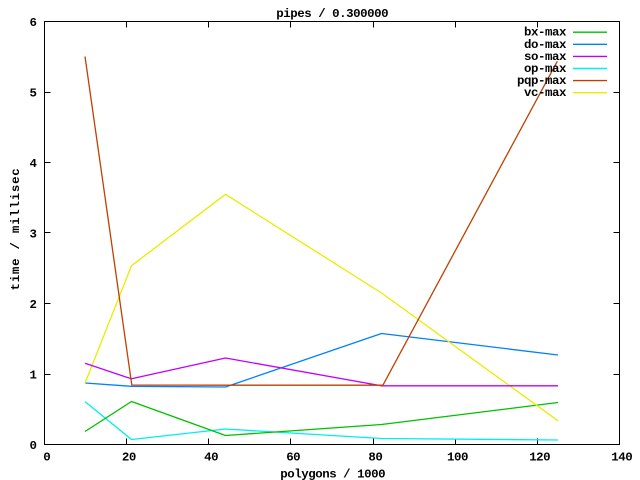  What do you see at coordinates (457, 458) in the screenshot?
I see `svg-text: 100` at bounding box center [457, 458].